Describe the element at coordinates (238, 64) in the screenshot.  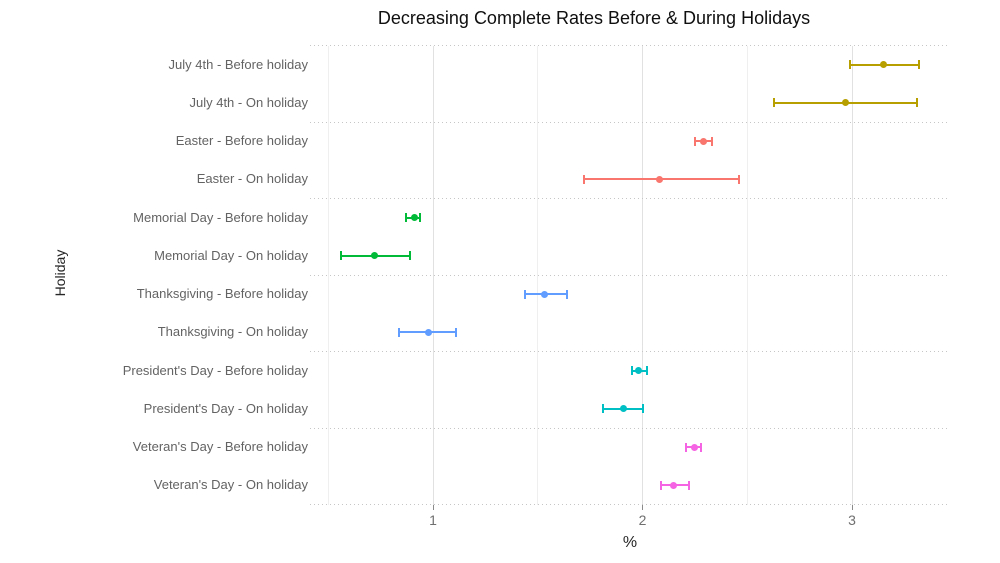
I see `y-axis-category-label: July 4th - Before holiday` at that location.